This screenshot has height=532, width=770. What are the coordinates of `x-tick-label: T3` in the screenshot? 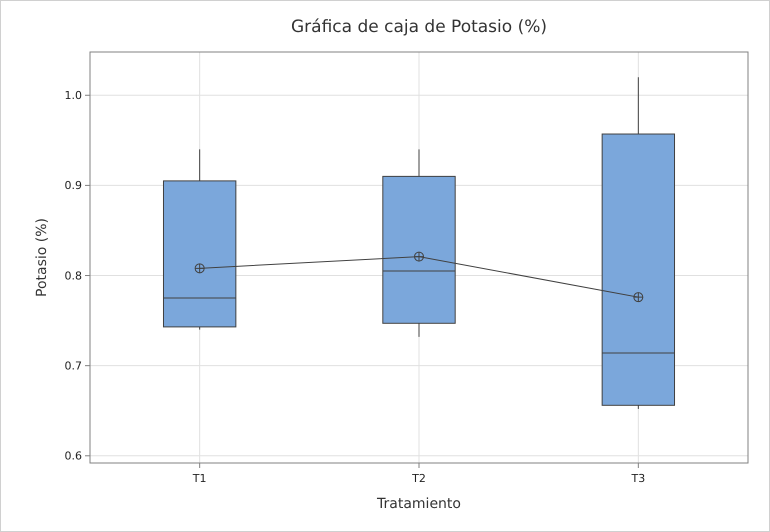 It's located at (638, 478).